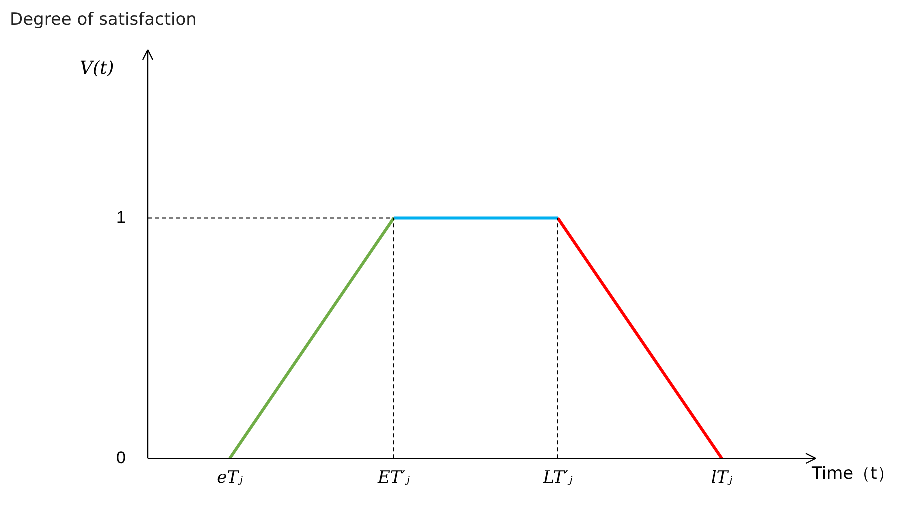 This screenshot has height=509, width=904. Describe the element at coordinates (103, 20) in the screenshot. I see `chart-title: Degree of satisfaction` at that location.